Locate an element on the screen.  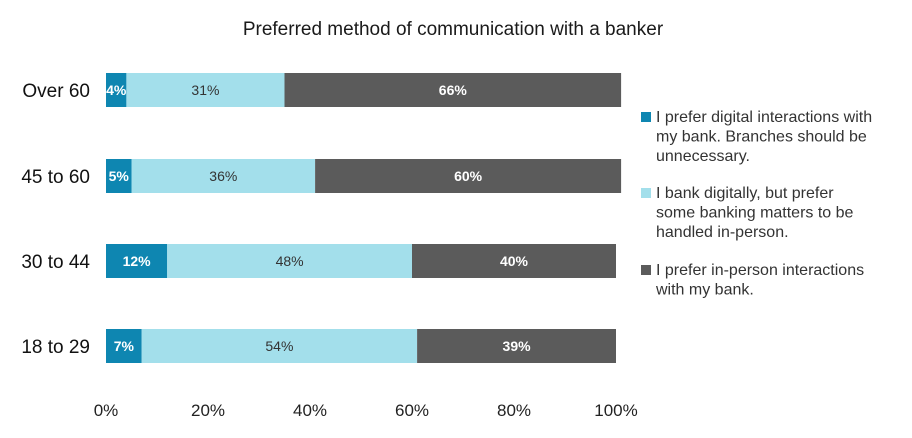
x-tick-label: 40% is located at coordinates (310, 410).